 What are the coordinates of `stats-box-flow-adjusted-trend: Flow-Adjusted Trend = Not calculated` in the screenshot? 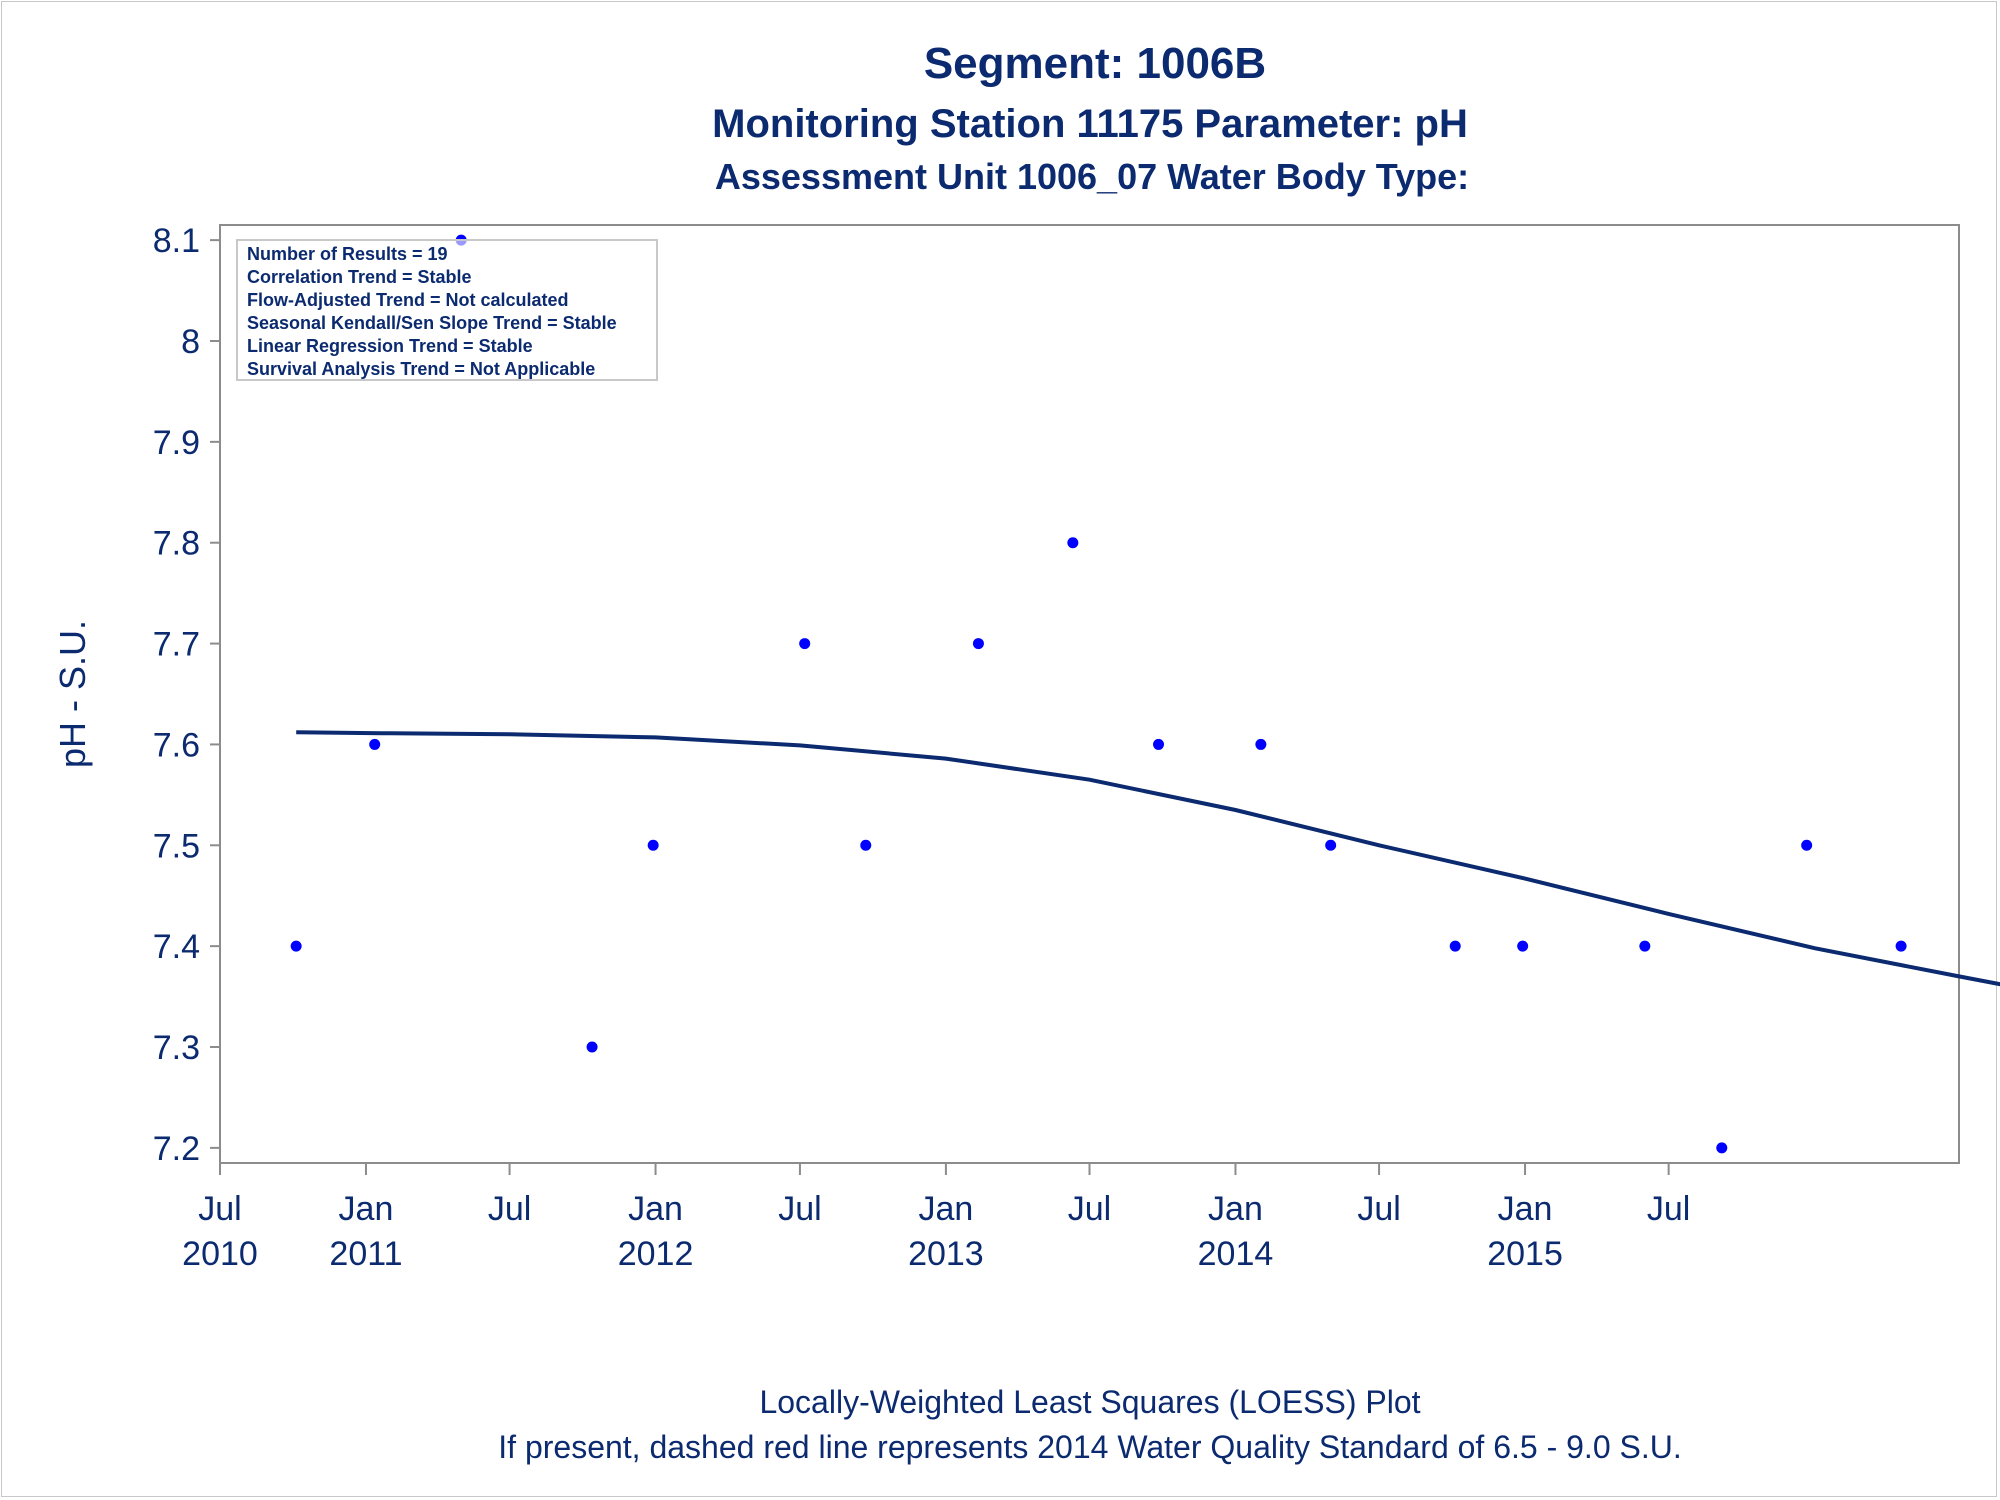 It's located at (408, 300).